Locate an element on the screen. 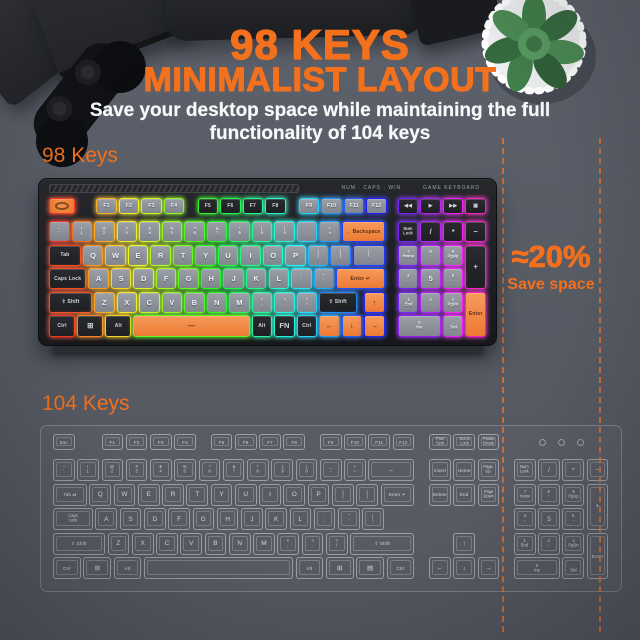 Image resolution: width=640 pixels, height=640 pixels. key-)-0: ) 0 is located at coordinates (284, 232).